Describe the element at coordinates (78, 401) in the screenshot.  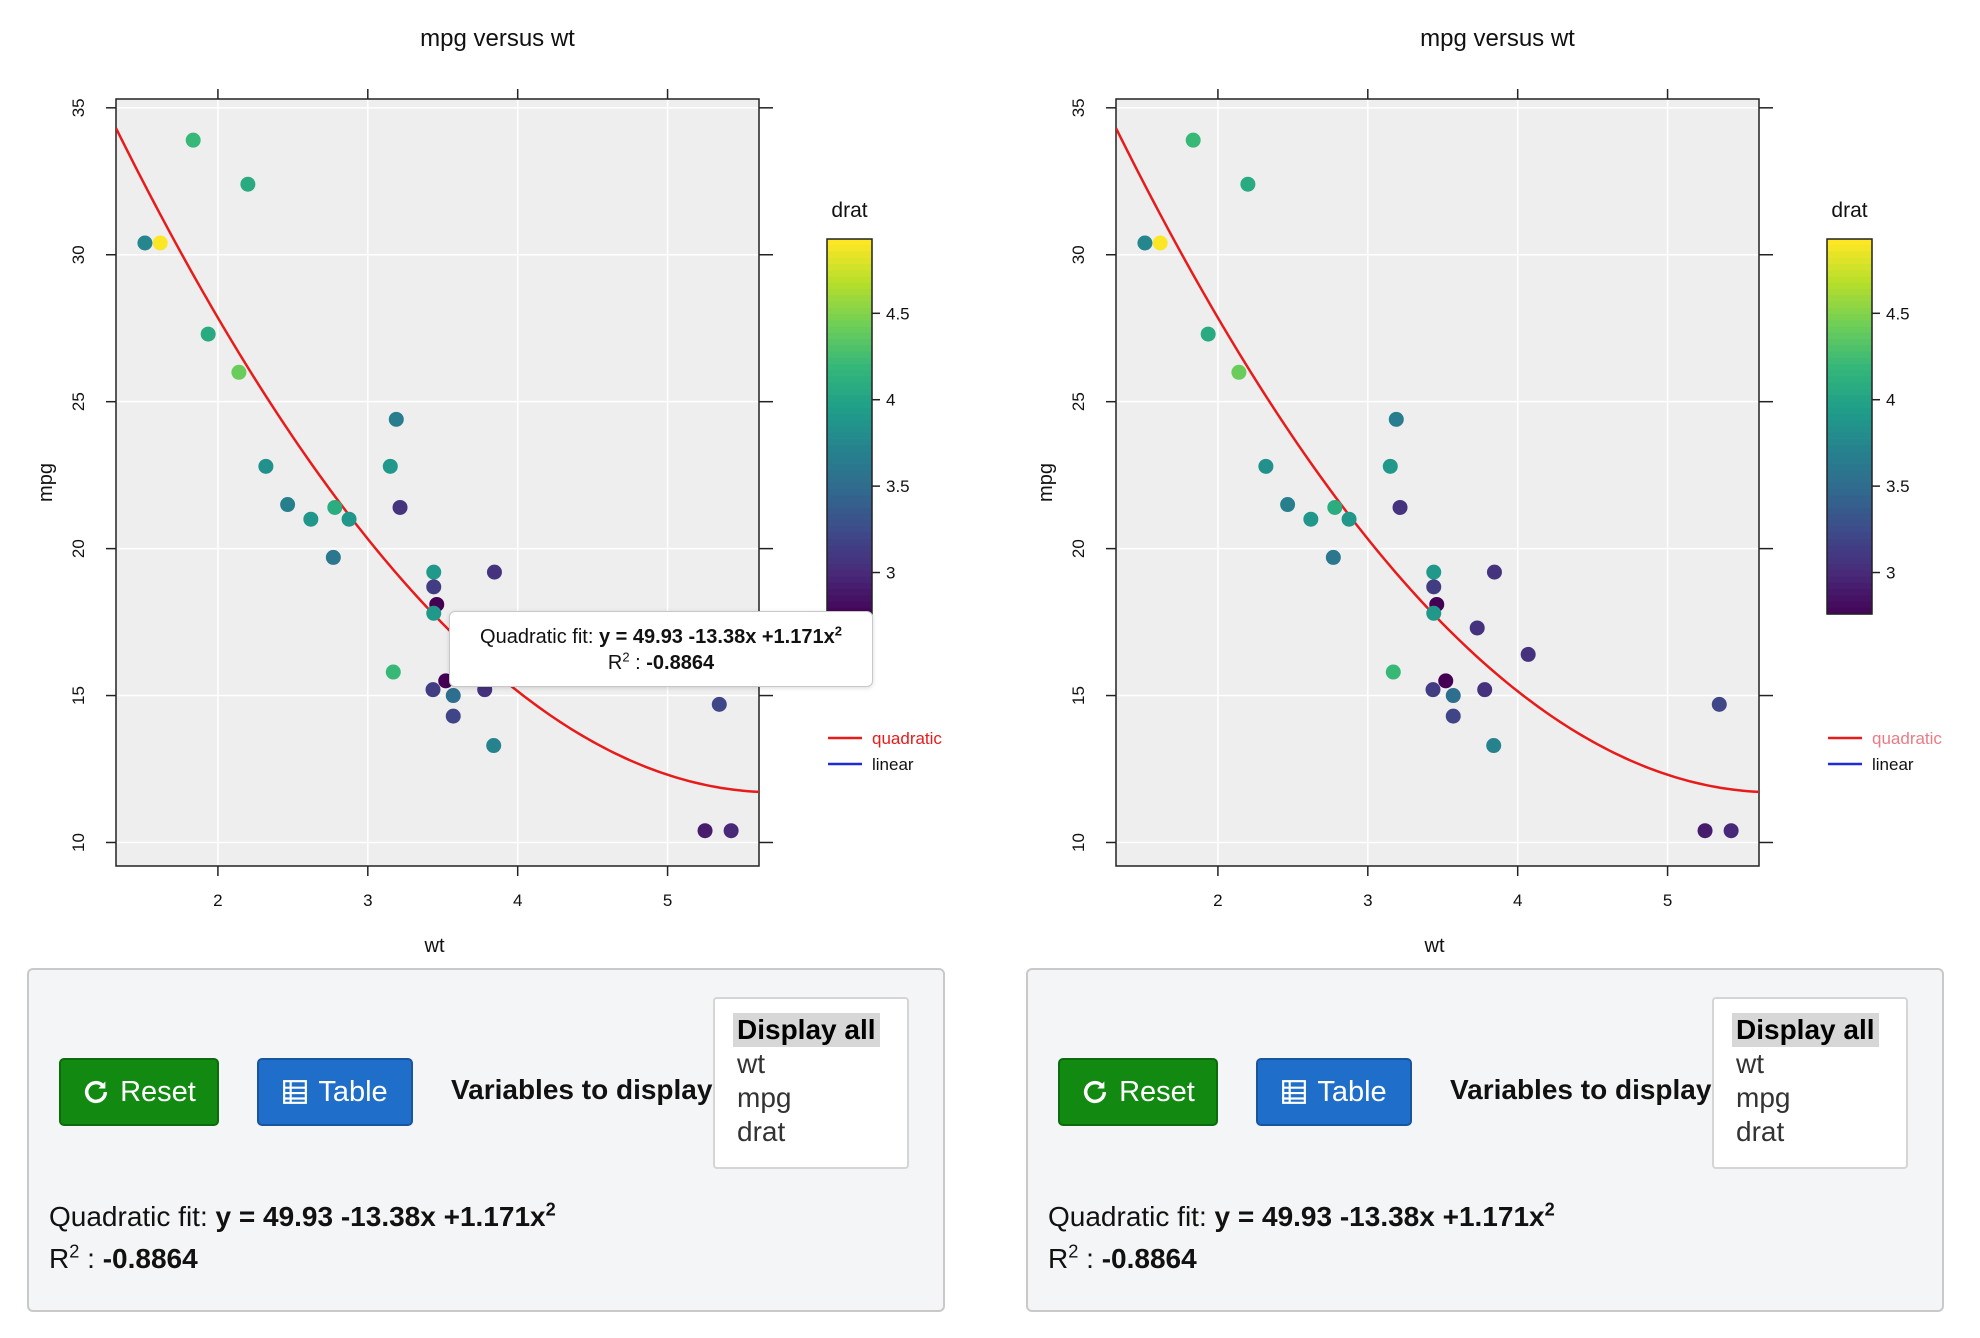
I see `y-tick-label: 25` at that location.